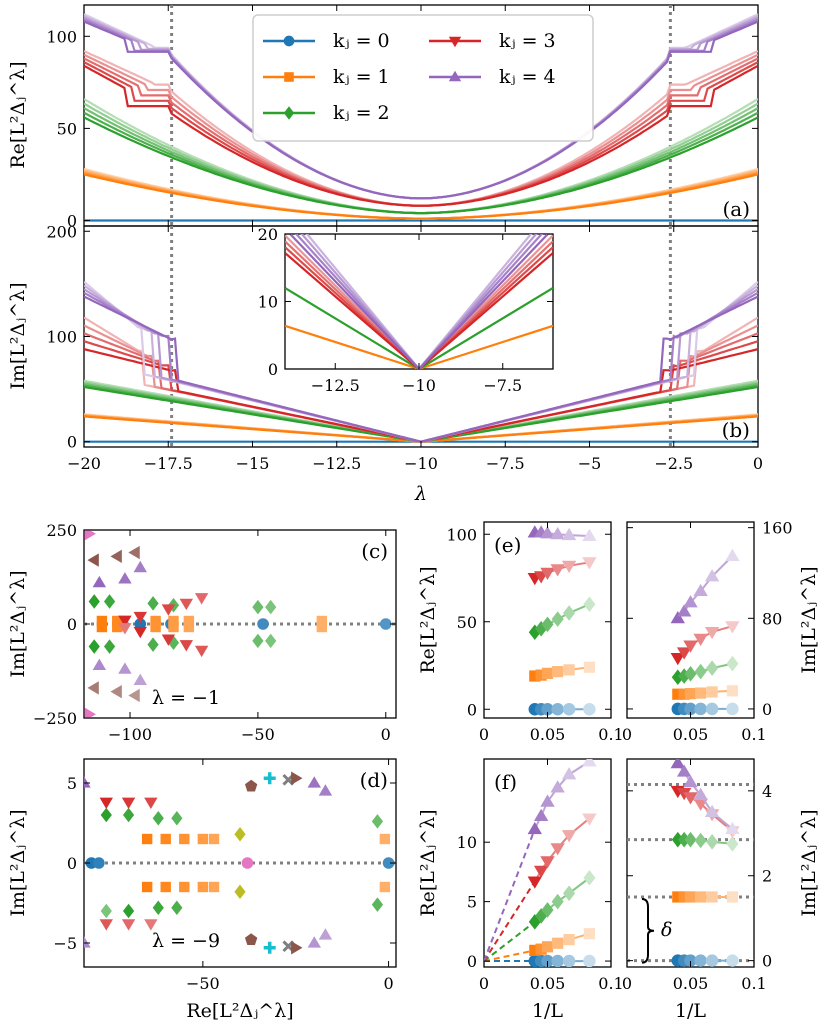  What do you see at coordinates (691, 734) in the screenshot?
I see `panel-e2-xtick-label: 0.05` at bounding box center [691, 734].